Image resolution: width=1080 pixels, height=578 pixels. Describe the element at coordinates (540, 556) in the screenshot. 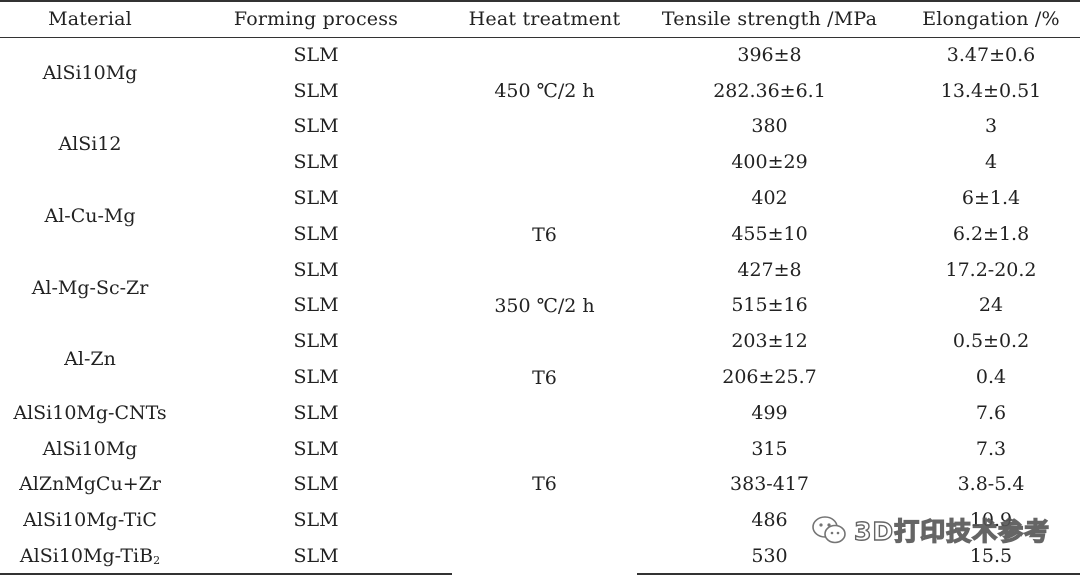

I see `table-row: AlSi10Mg-TiB2 SLM 530 15.5` at that location.